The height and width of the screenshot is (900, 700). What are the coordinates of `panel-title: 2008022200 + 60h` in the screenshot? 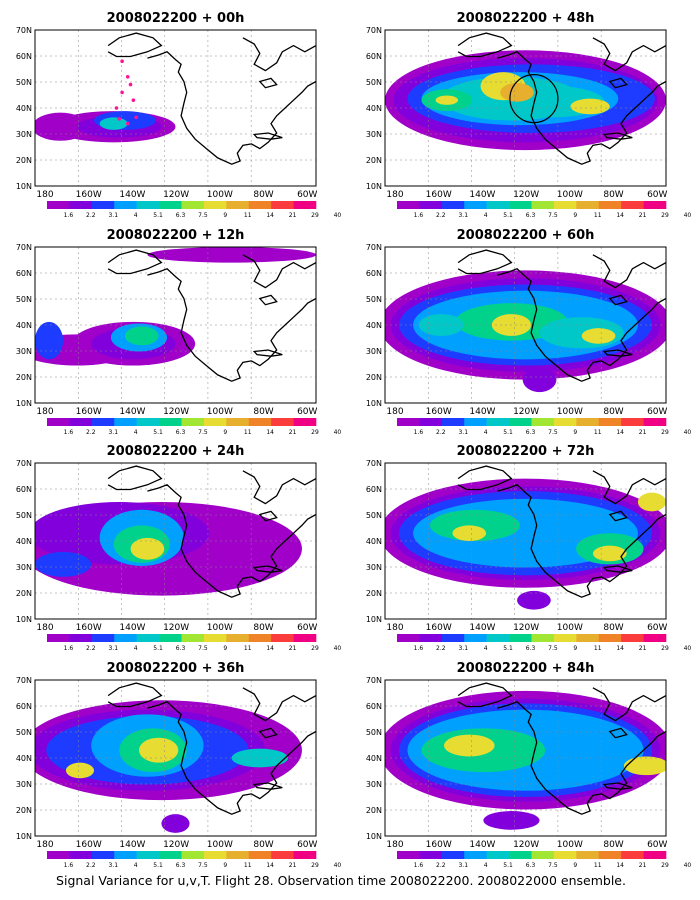 It's located at (526, 235).